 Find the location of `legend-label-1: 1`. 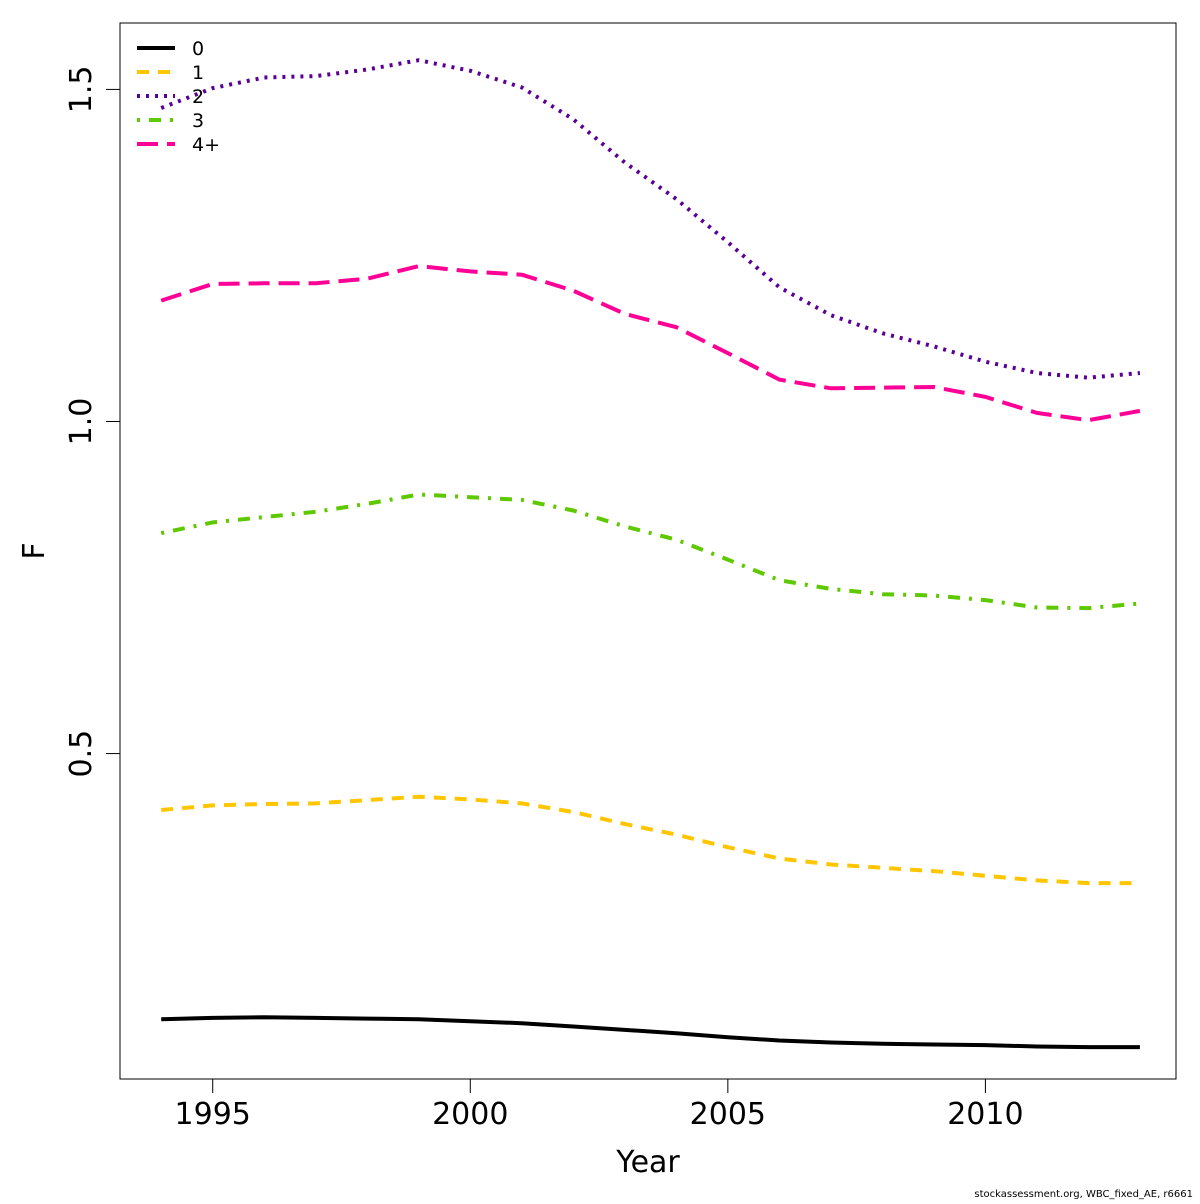

legend-label-1: 1 is located at coordinates (198, 73).